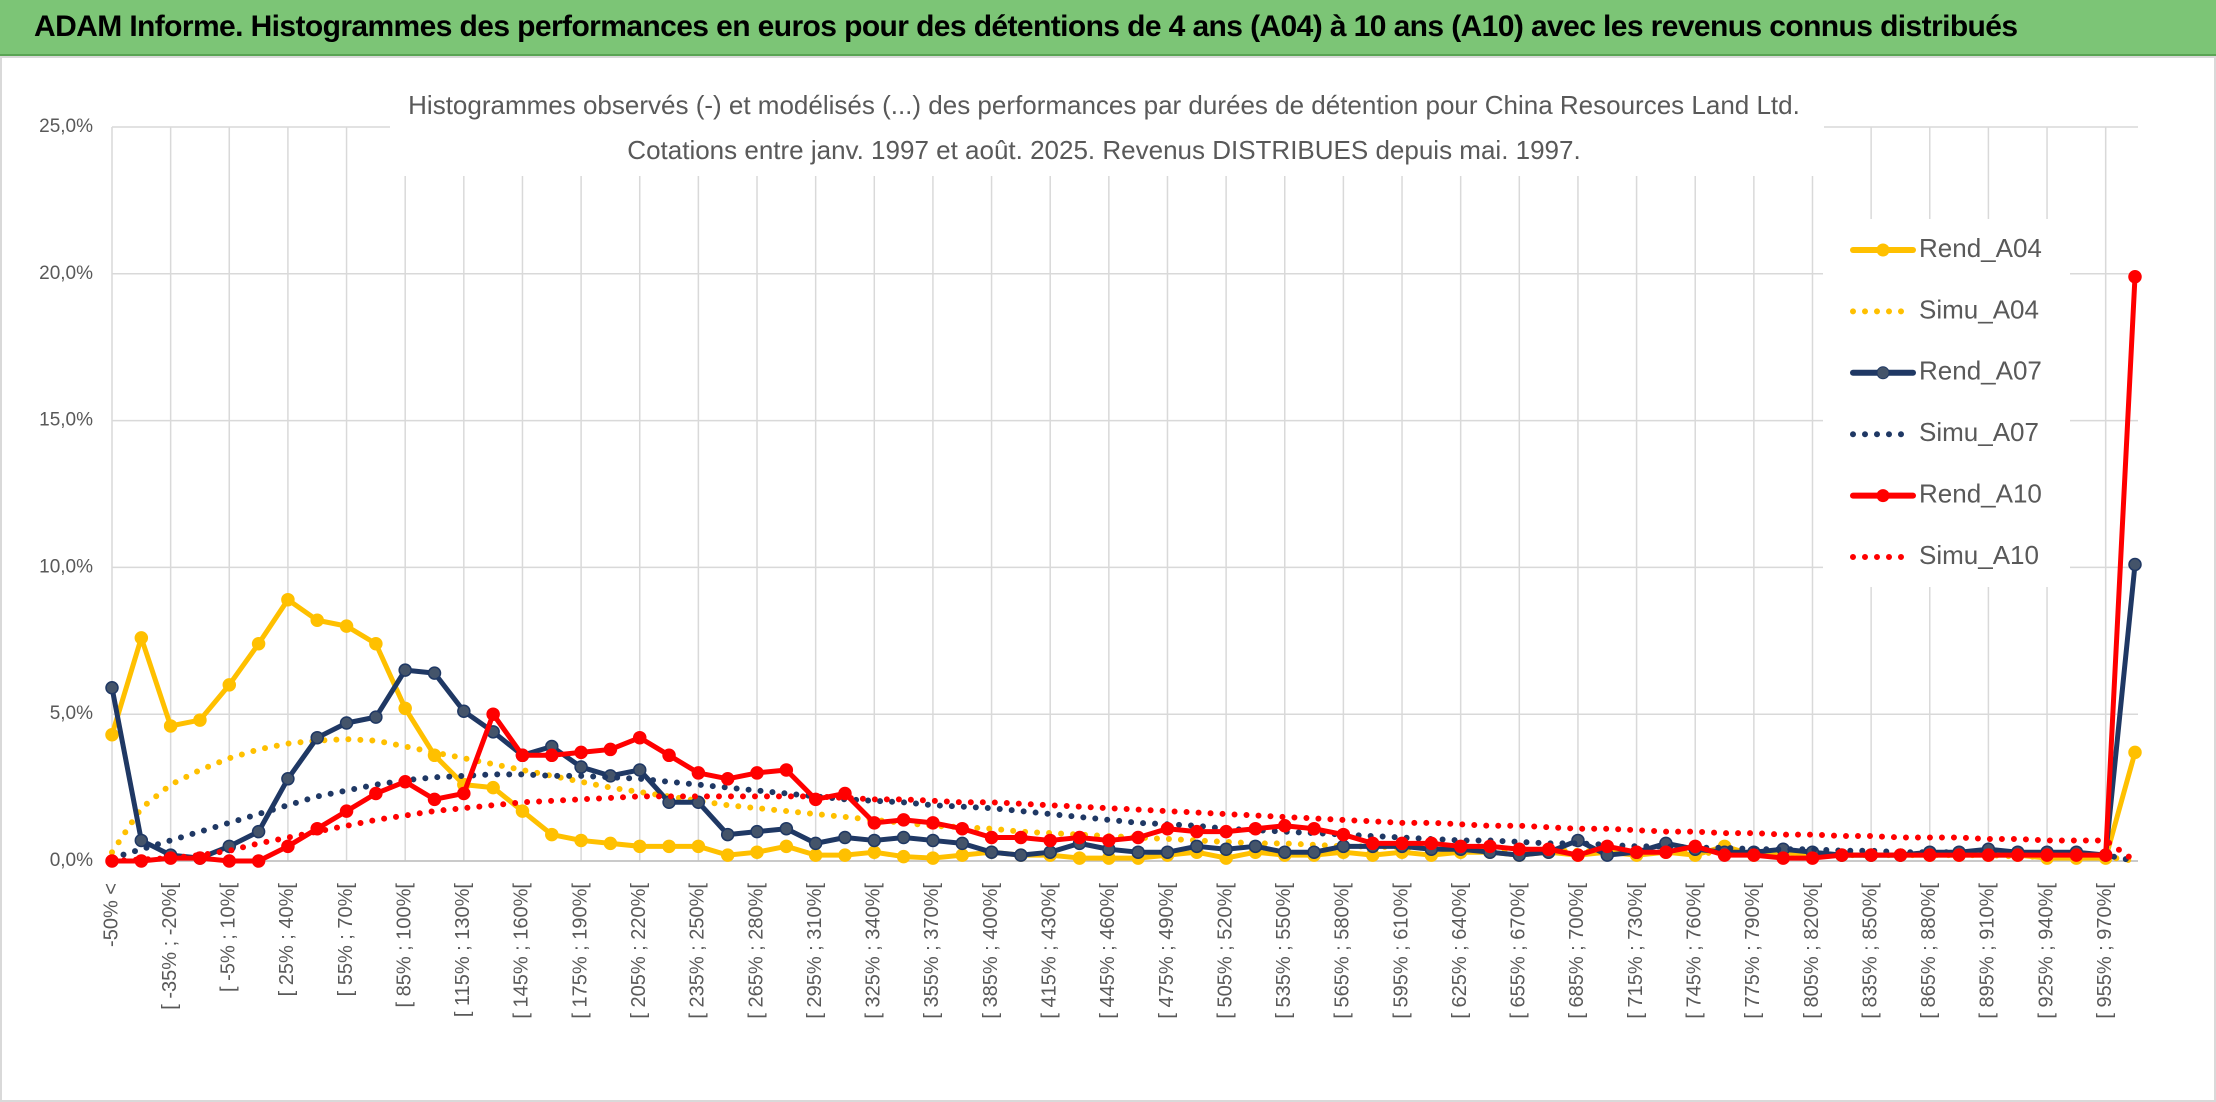  Describe the element at coordinates (698, 951) in the screenshot. I see `x-tick-label: [ 235% ; 250%[` at that location.